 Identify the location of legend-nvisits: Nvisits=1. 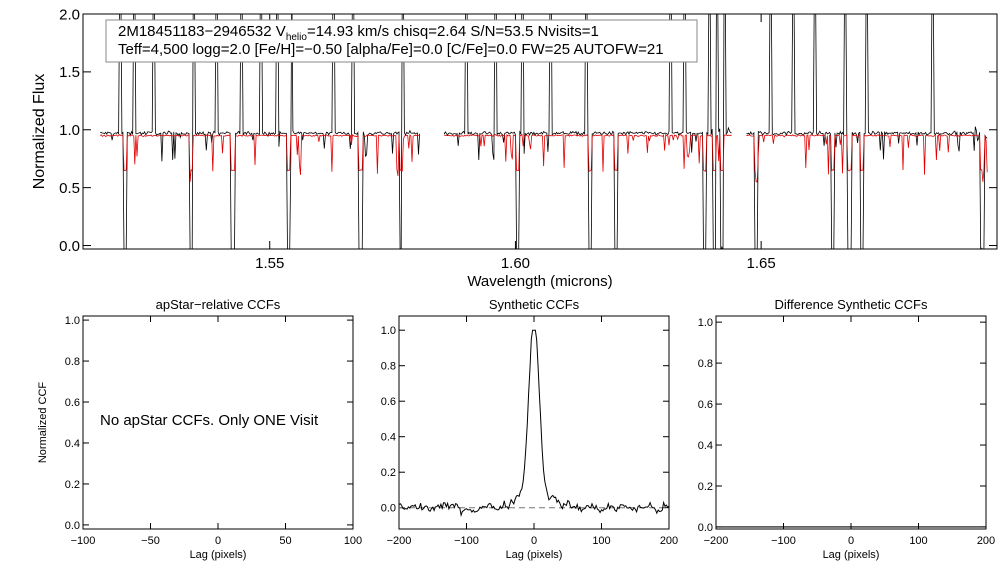
(565, 31).